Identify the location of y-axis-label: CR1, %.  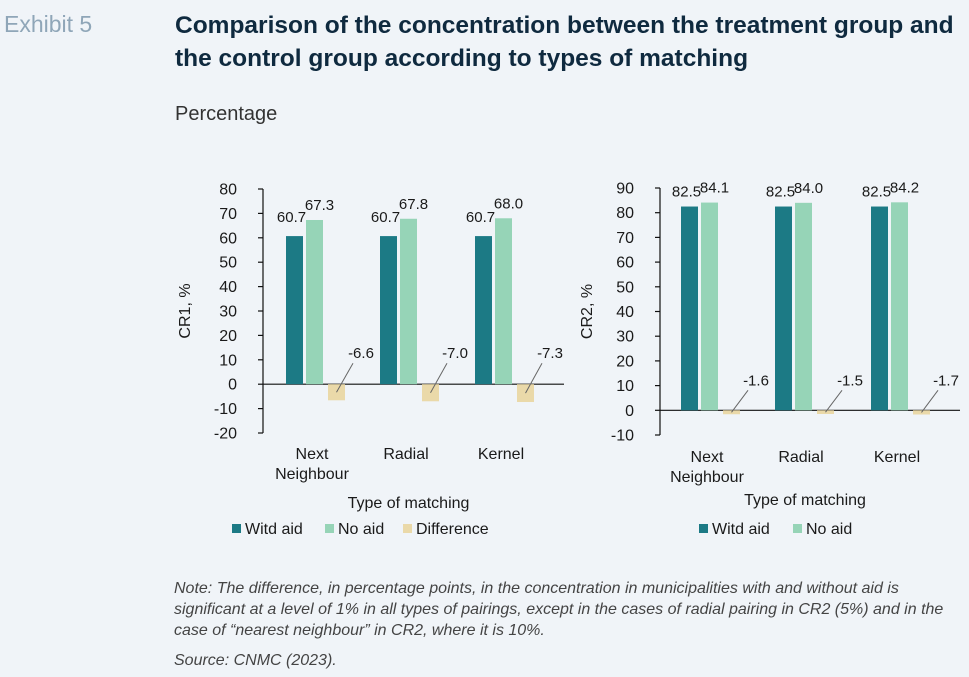
(185, 310).